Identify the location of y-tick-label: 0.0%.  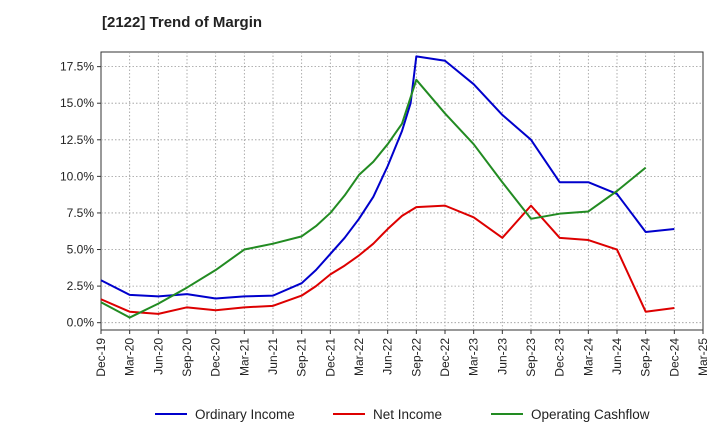
(81, 323).